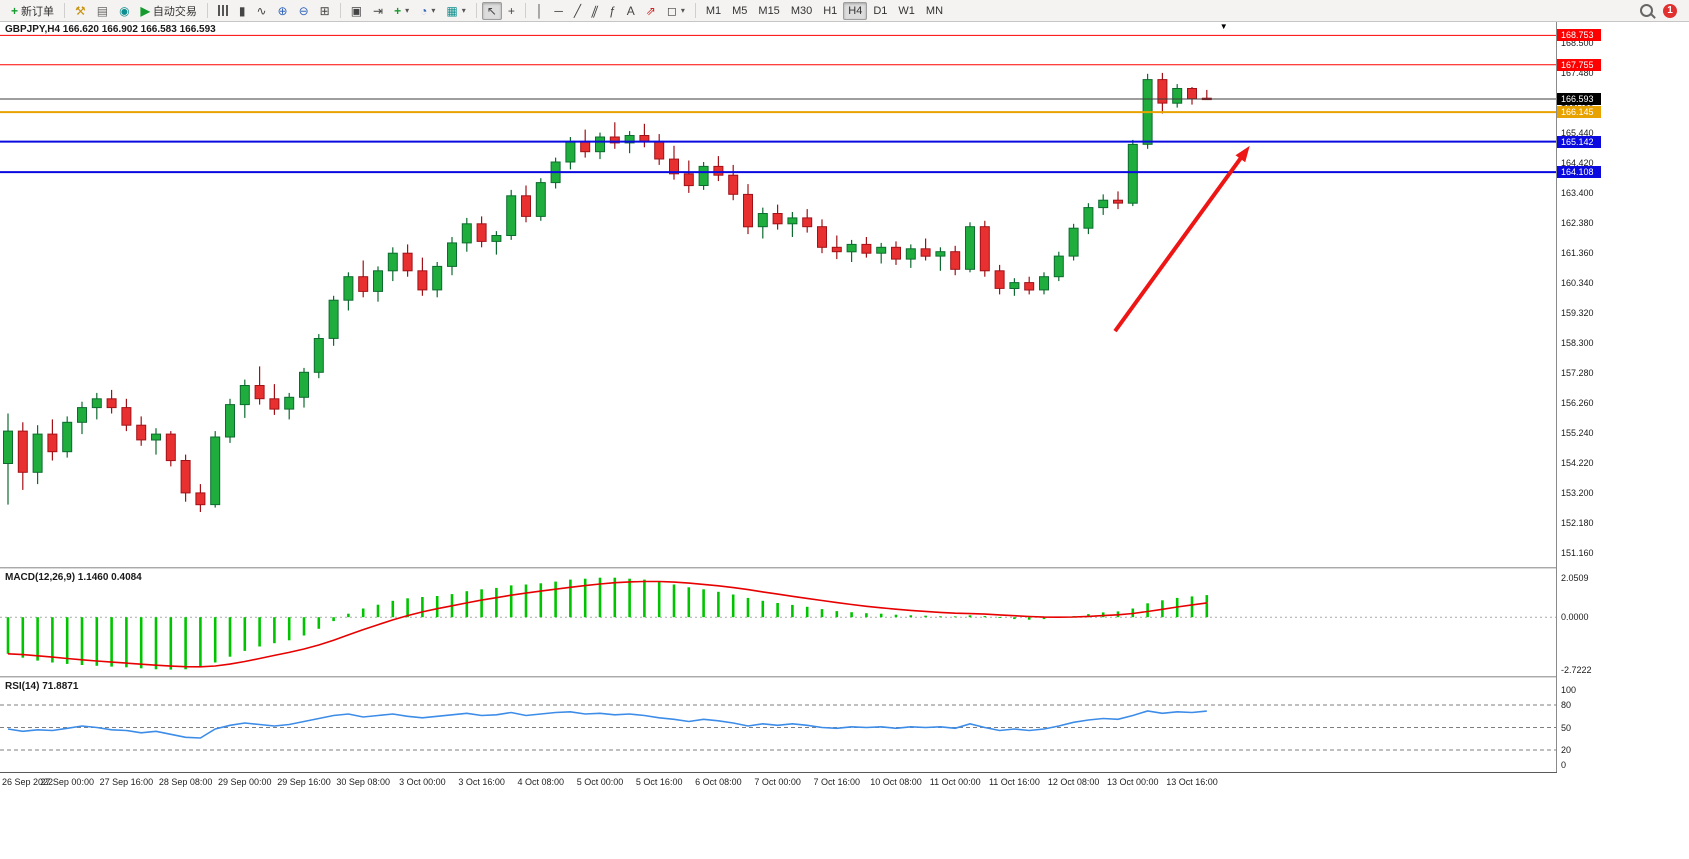  Describe the element at coordinates (1577, 402) in the screenshot. I see `price-axis-label: 156.260` at that location.